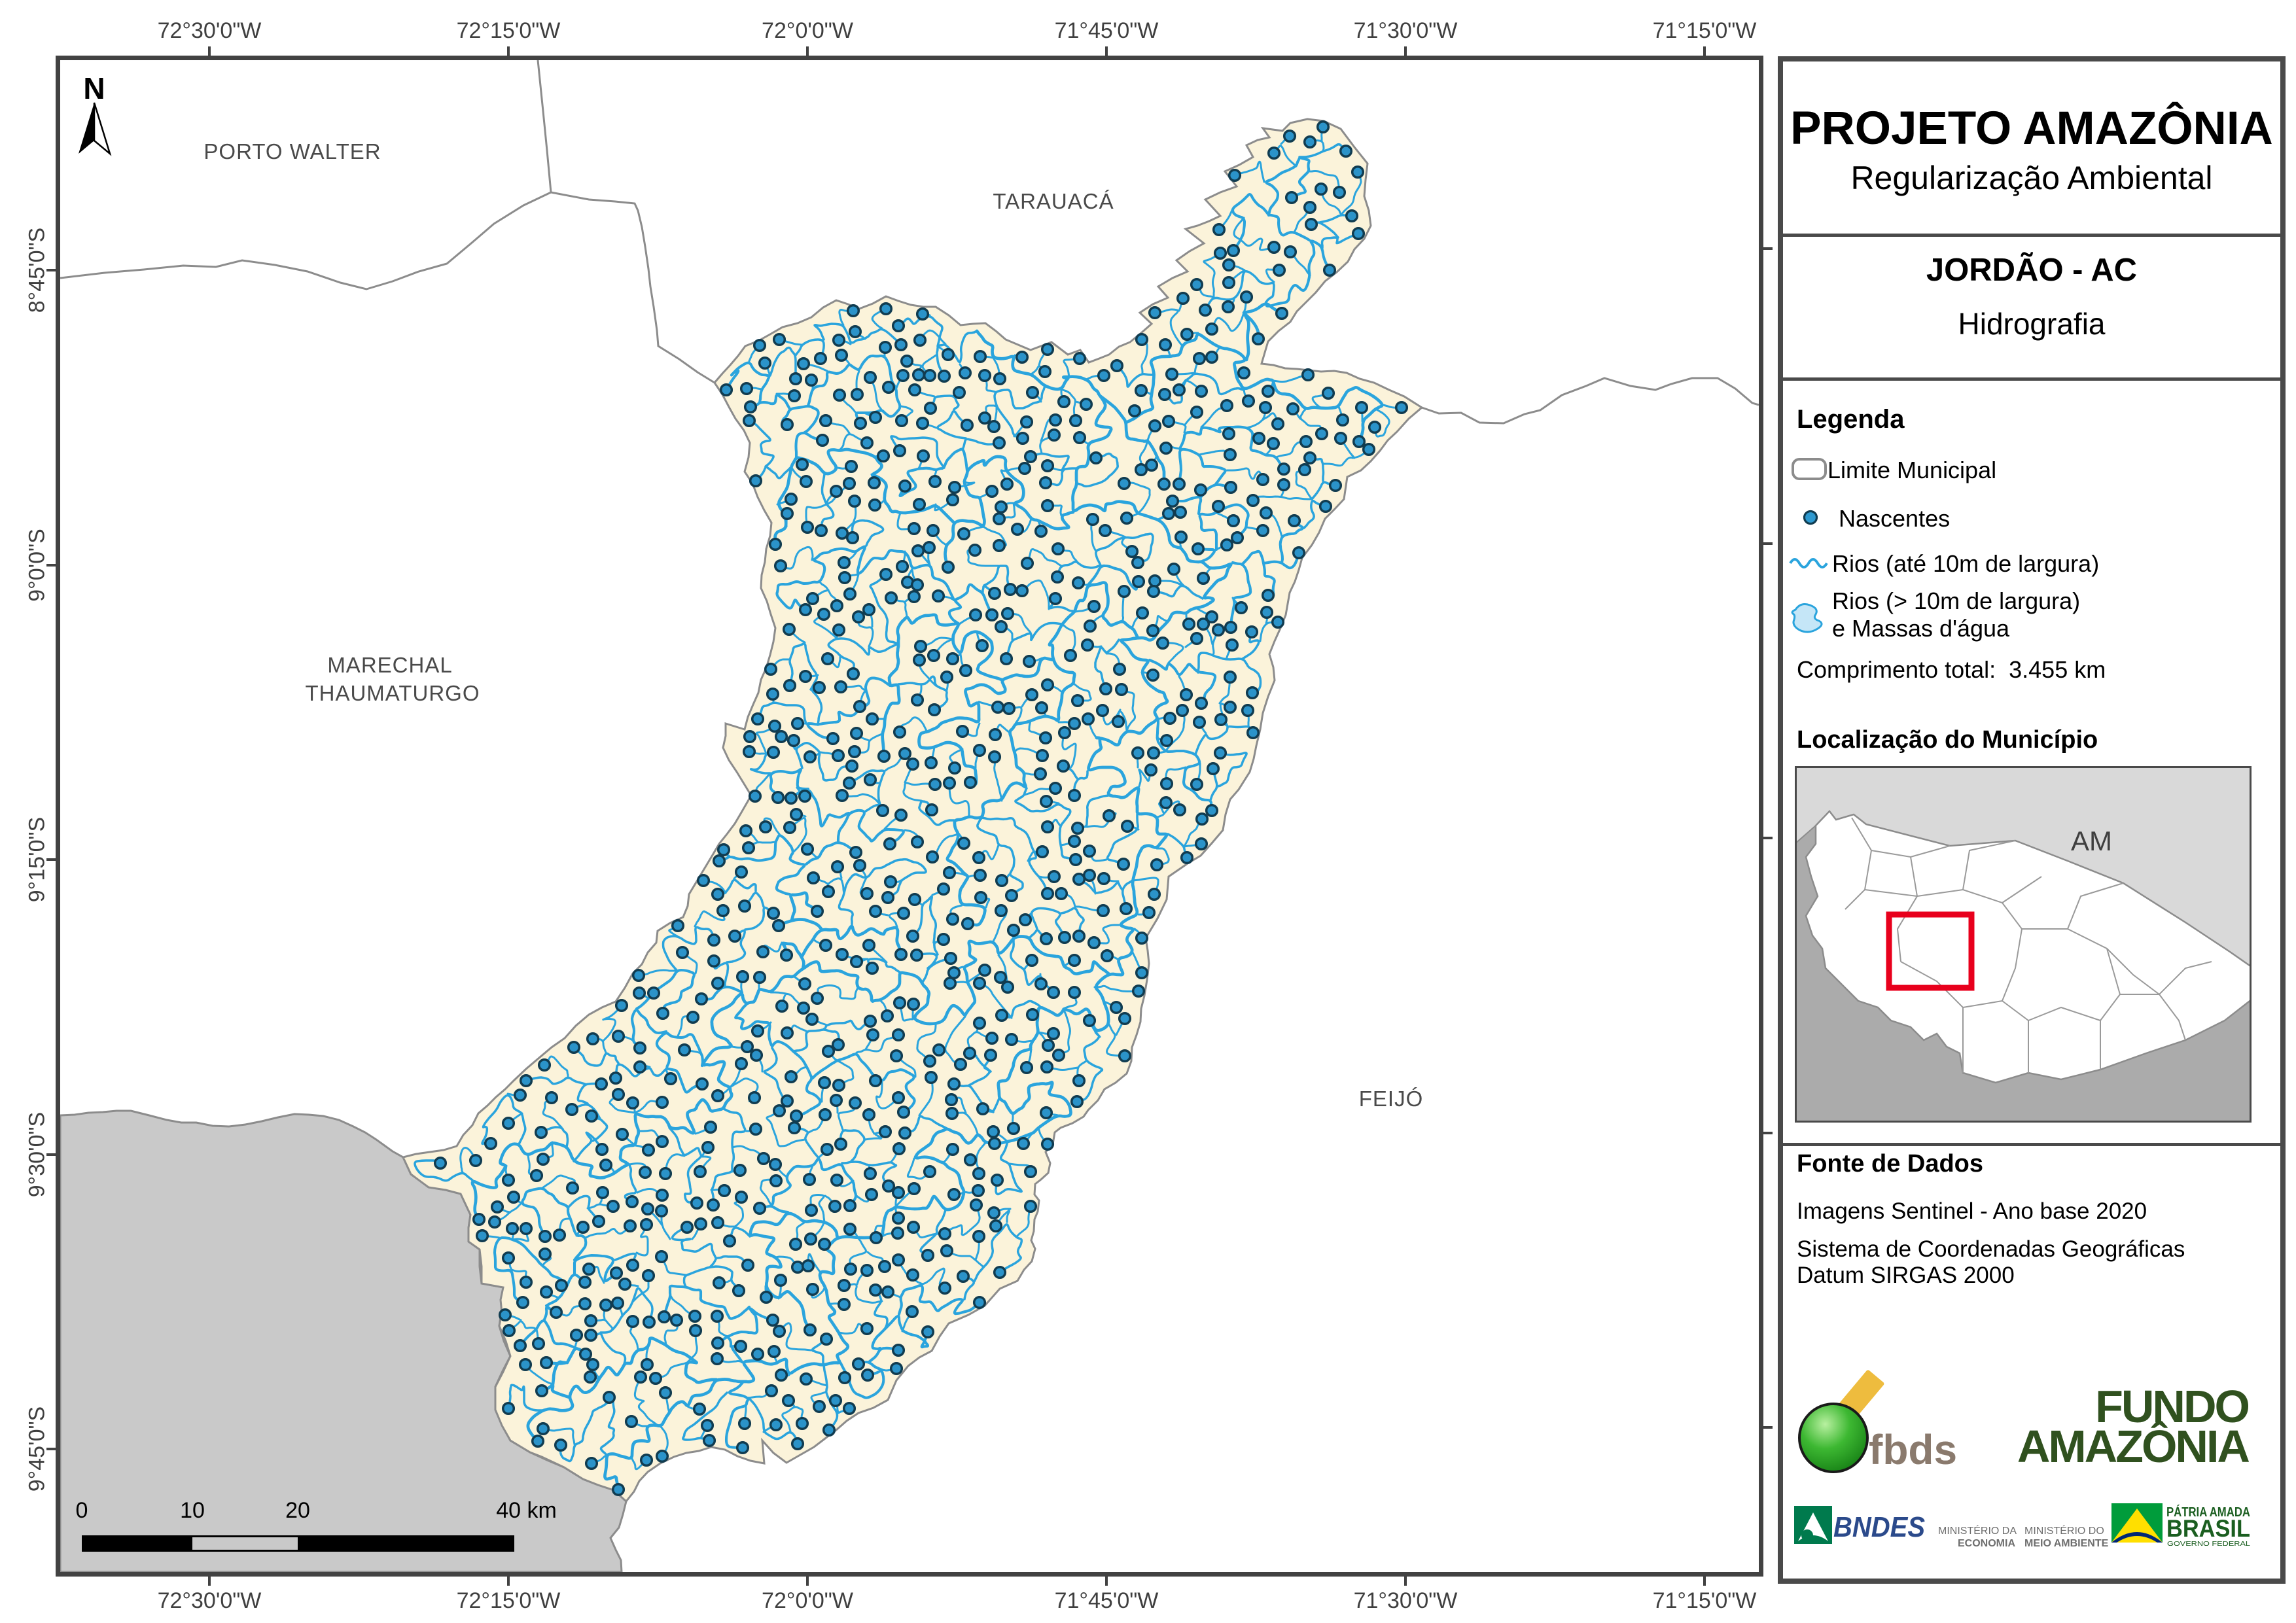 This screenshot has width=2296, height=1623. Describe the element at coordinates (2209, 1545) in the screenshot. I see `svg-text: GOVERNO FEDERAL` at that location.